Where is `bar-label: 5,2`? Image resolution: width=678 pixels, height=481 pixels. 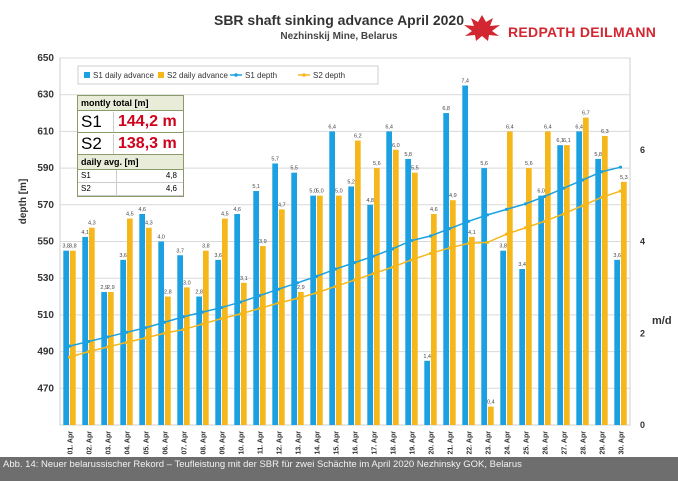 bar-label: 5,2 is located at coordinates (351, 182).